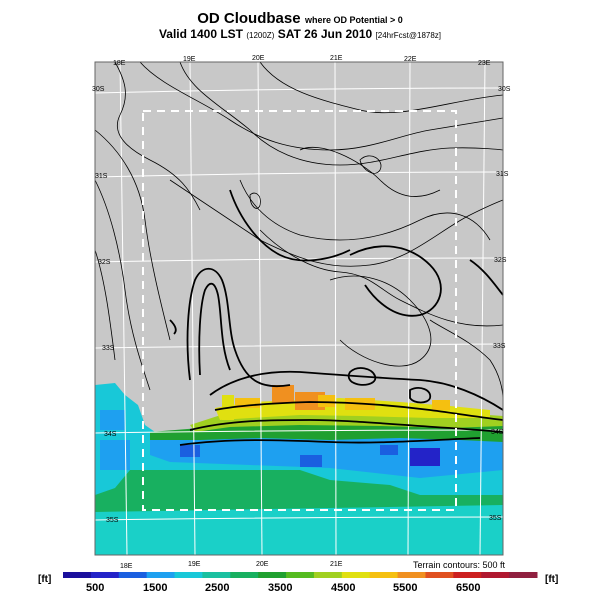 The width and height of the screenshot is (600, 600). I want to click on colorbar-unit-left: [ft], so click(45, 579).